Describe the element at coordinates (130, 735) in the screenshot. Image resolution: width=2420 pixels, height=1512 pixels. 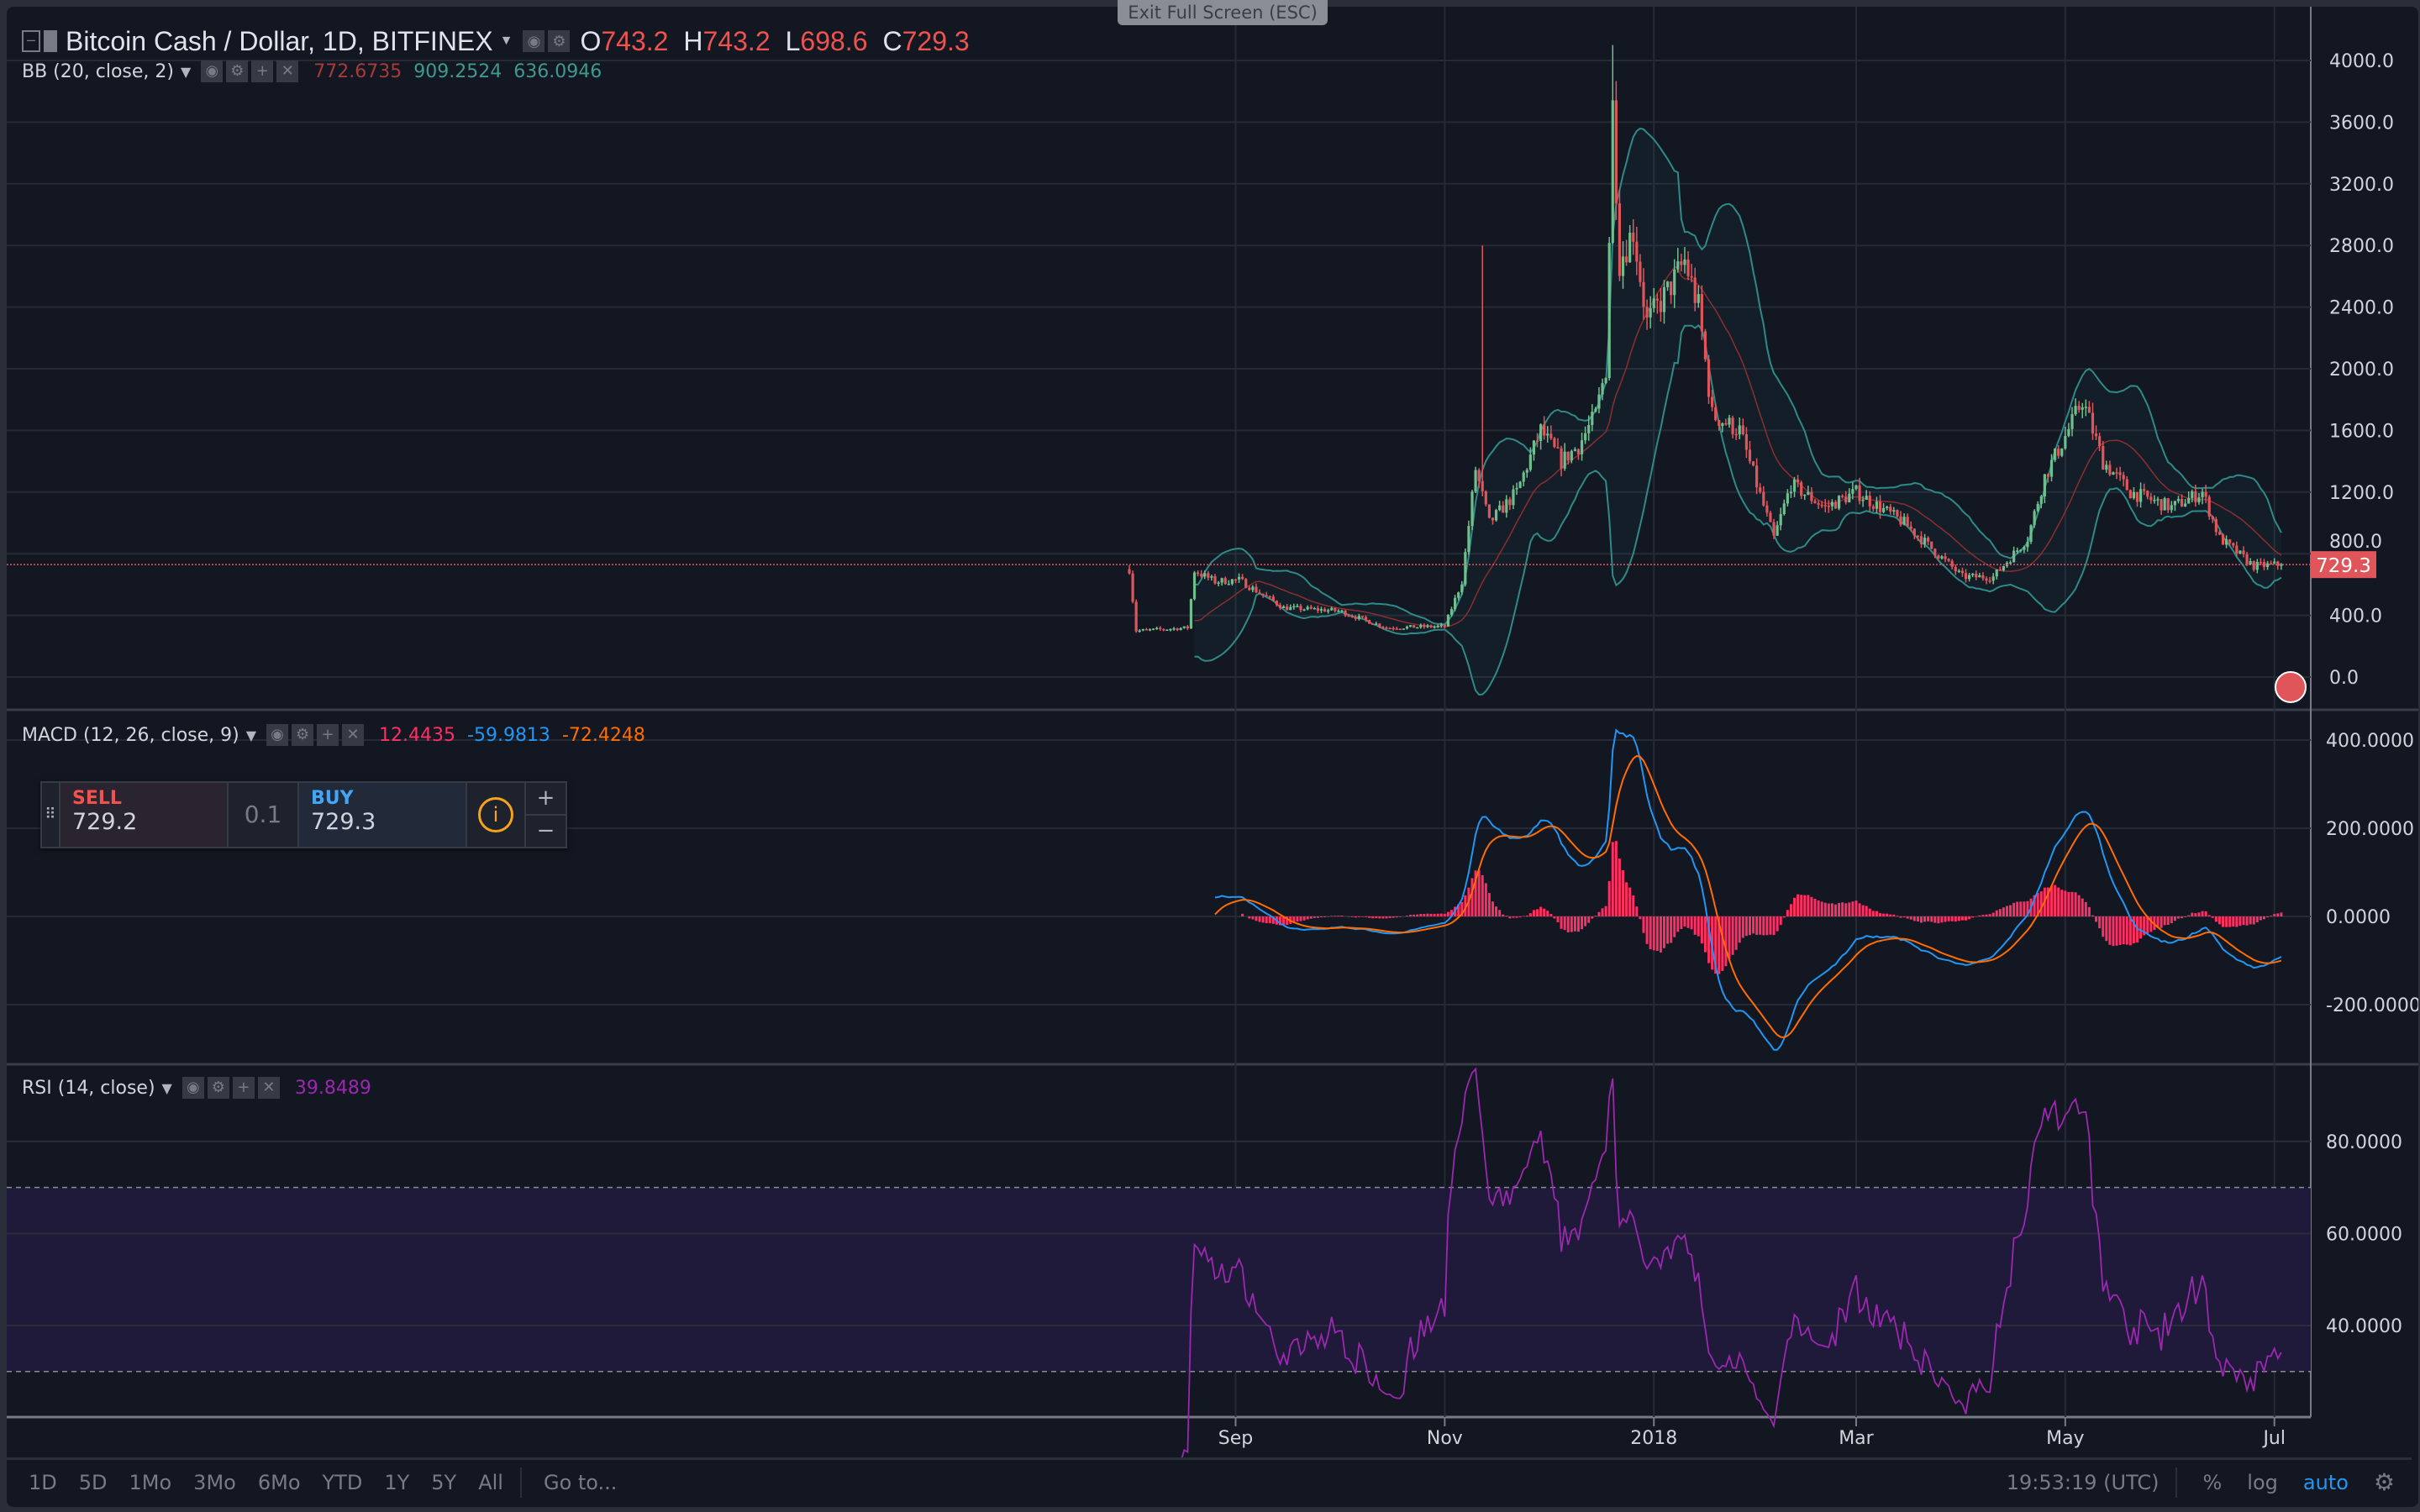
I see `macd-label: MACD (12, 26, close, 9)` at that location.